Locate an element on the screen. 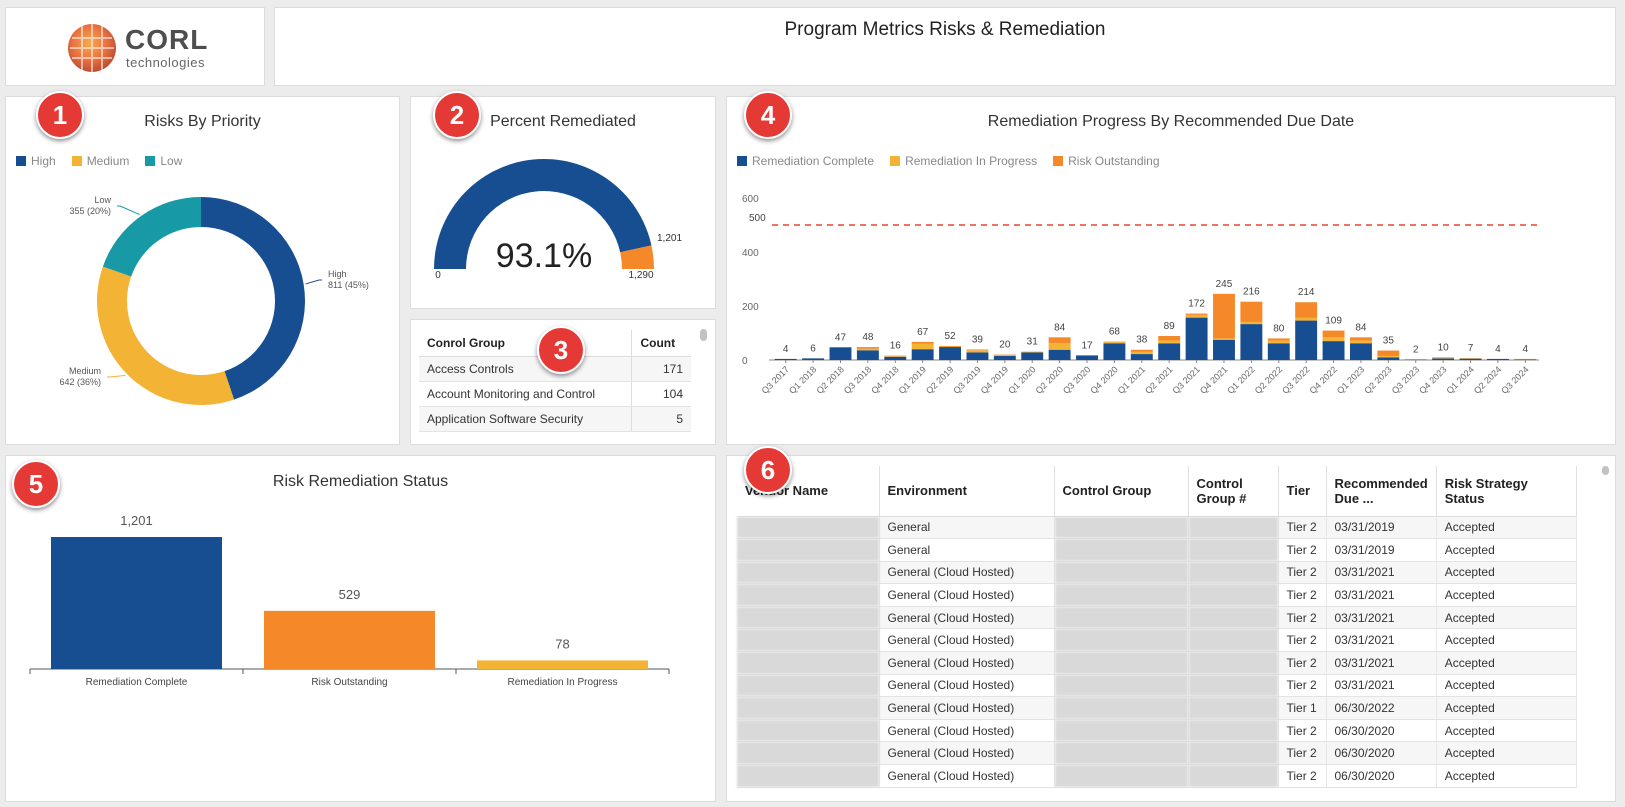 The height and width of the screenshot is (807, 1625). x-tick-label: Q2 2020 is located at coordinates (1049, 379).